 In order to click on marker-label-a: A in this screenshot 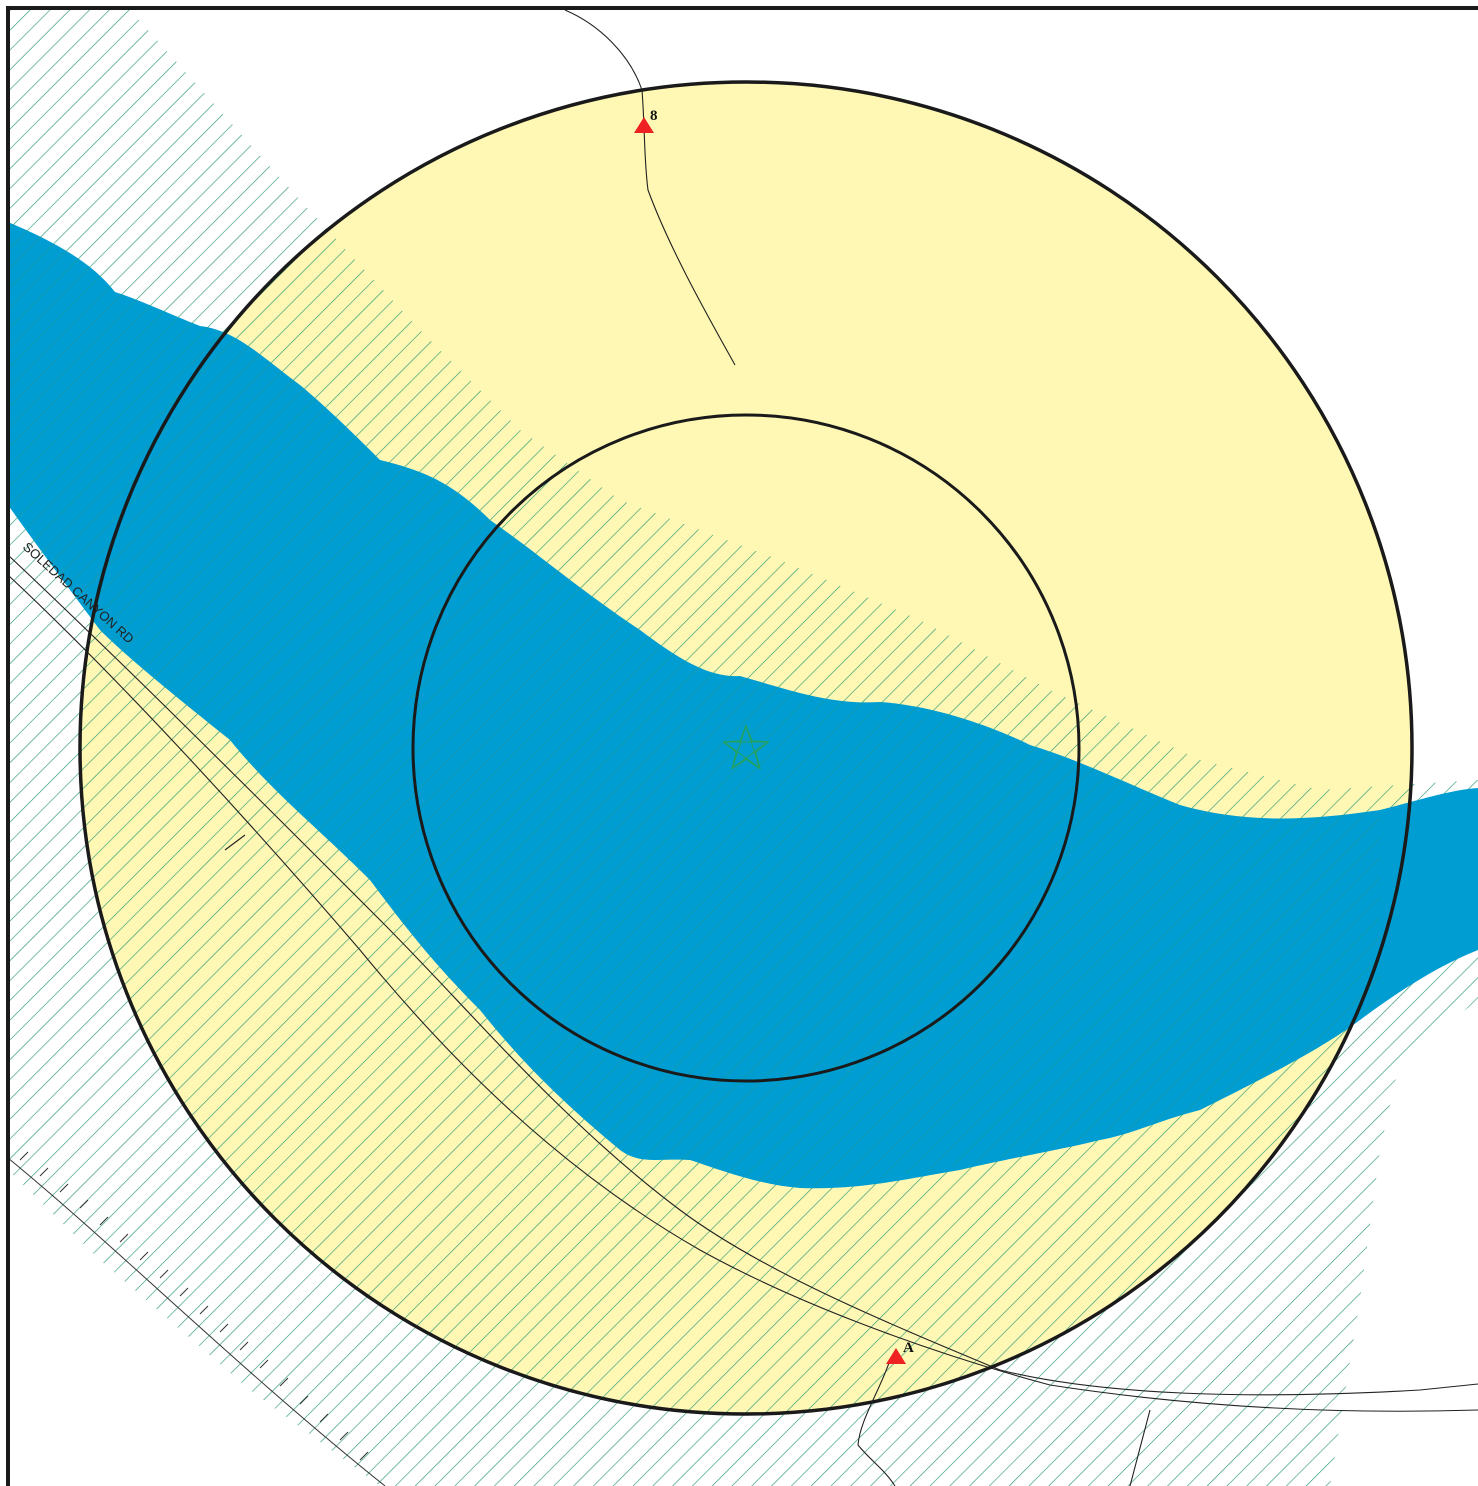, I will do `click(908, 1348)`.